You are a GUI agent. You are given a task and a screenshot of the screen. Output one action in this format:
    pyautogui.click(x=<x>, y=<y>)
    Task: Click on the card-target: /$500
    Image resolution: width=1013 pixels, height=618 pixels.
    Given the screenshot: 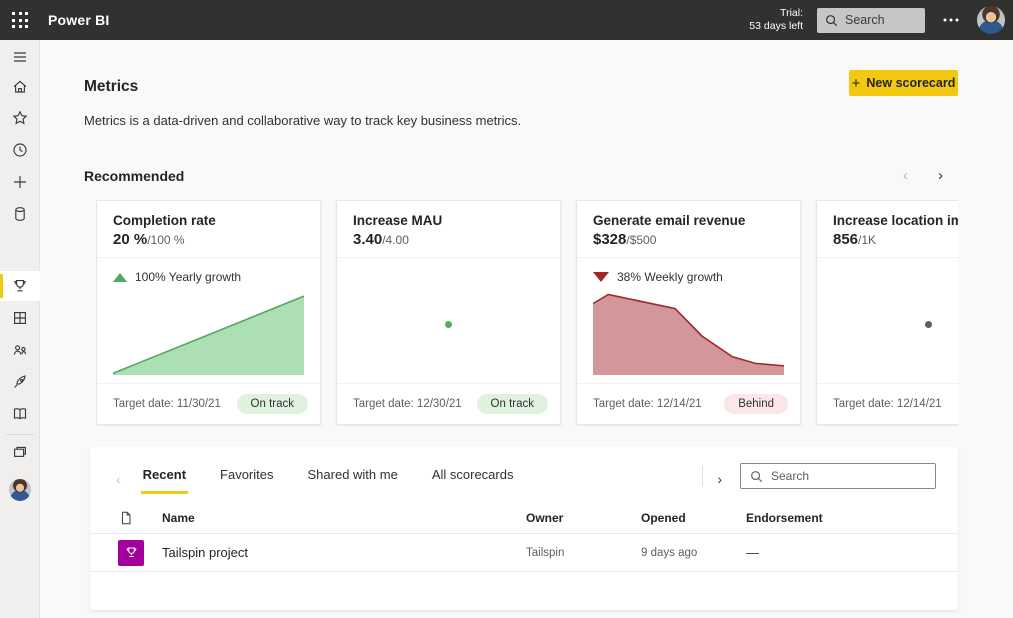 What is the action you would take?
    pyautogui.click(x=641, y=240)
    